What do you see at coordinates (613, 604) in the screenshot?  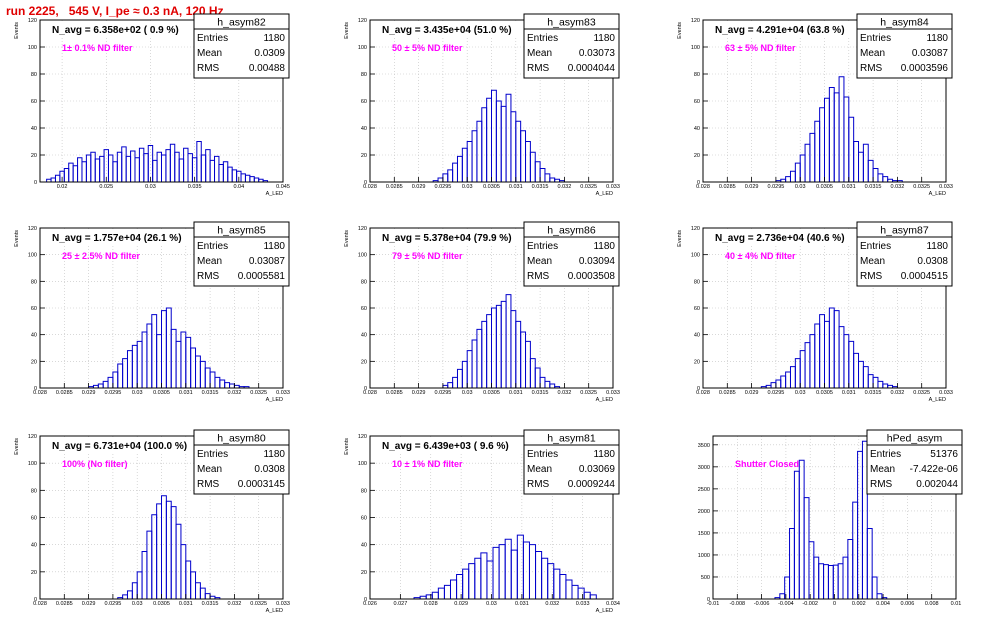 I see `chart-8-xtick-label-8: 0.034` at bounding box center [613, 604].